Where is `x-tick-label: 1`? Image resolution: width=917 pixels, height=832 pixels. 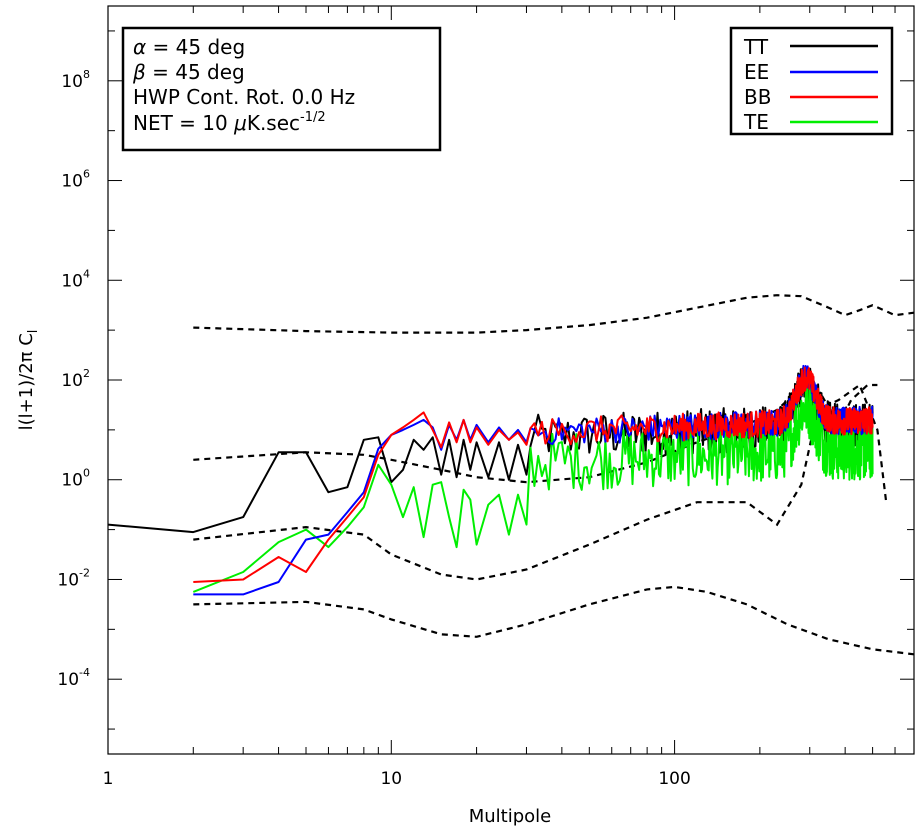 x-tick-label: 1 is located at coordinates (108, 779).